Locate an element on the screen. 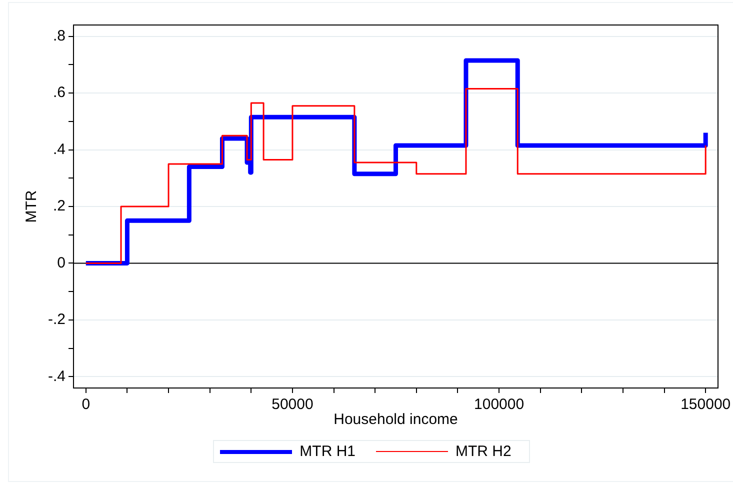 The height and width of the screenshot is (483, 733). x-axis-title: Household income is located at coordinates (396, 419).